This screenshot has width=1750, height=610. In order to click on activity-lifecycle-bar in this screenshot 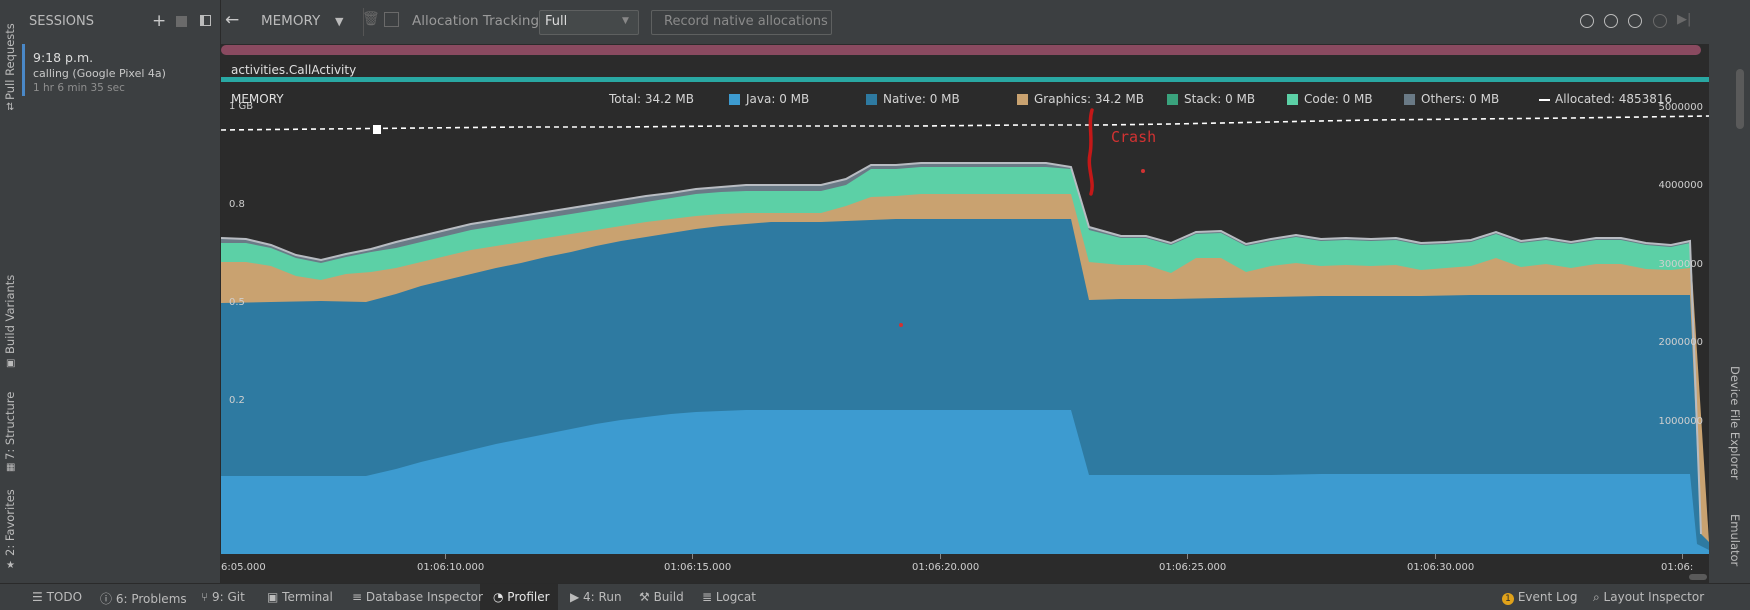, I will do `click(965, 79)`.